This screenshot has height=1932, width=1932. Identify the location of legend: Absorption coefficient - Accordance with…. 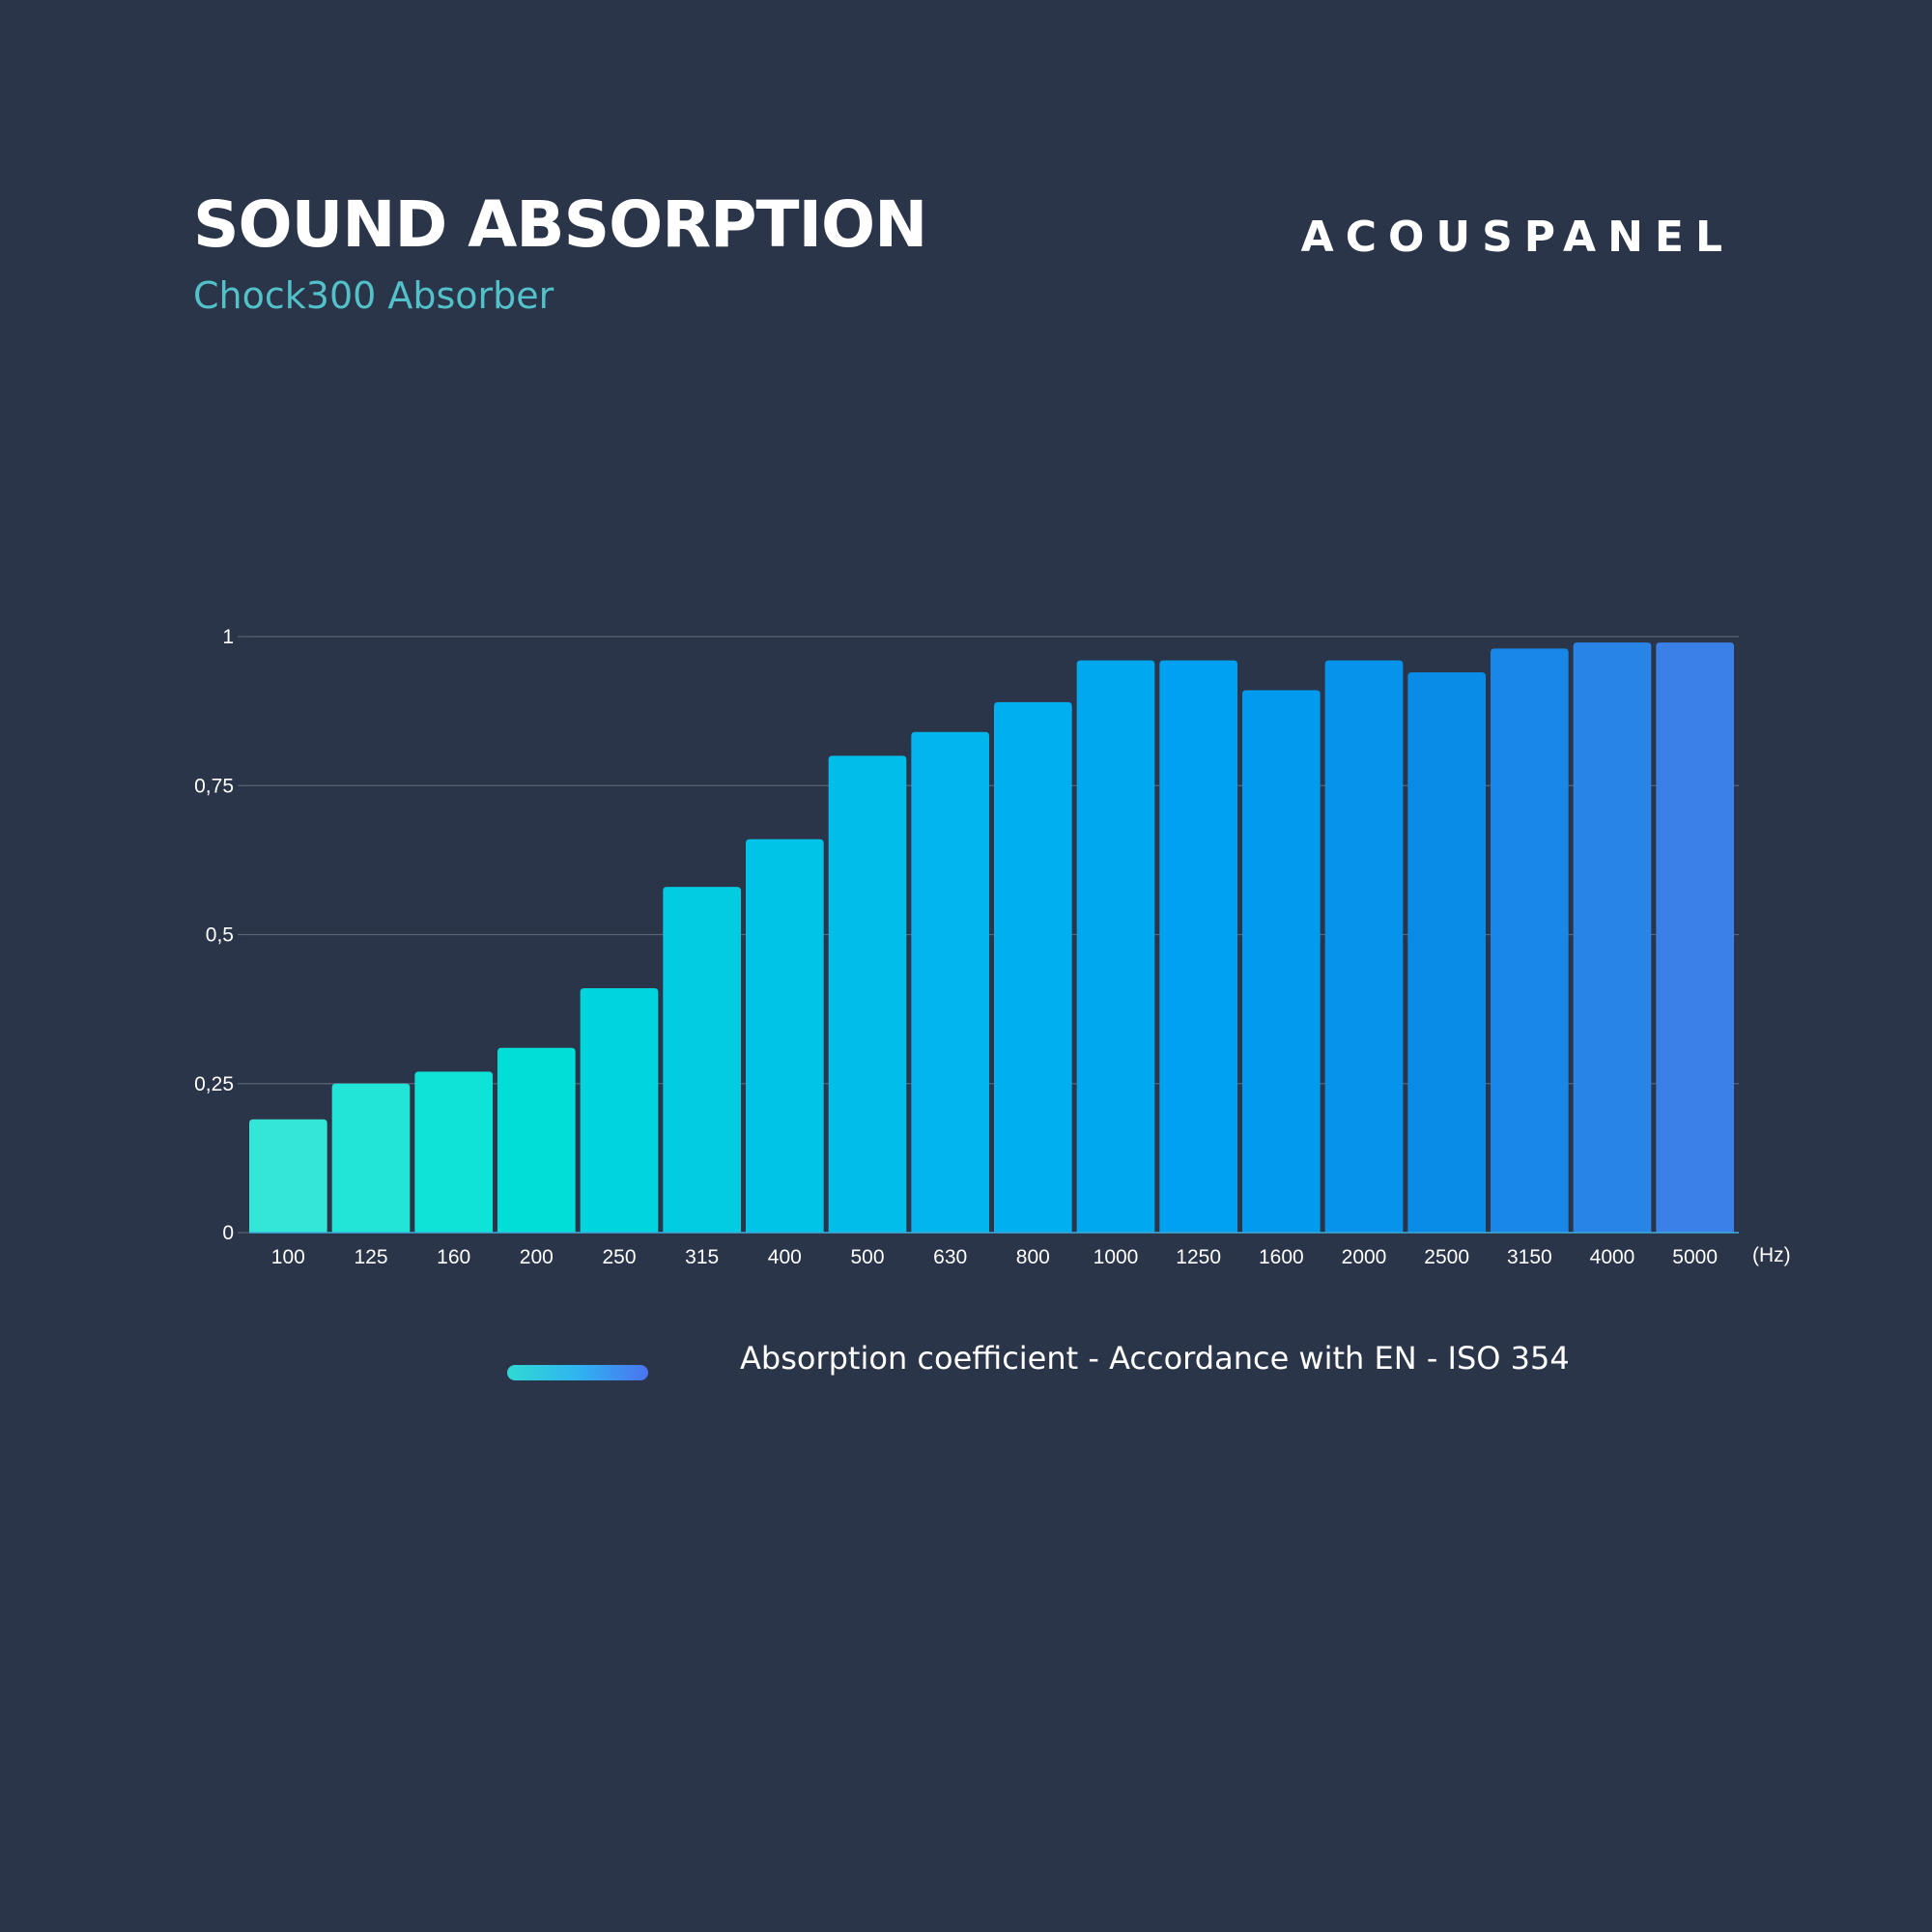
(1086, 1368).